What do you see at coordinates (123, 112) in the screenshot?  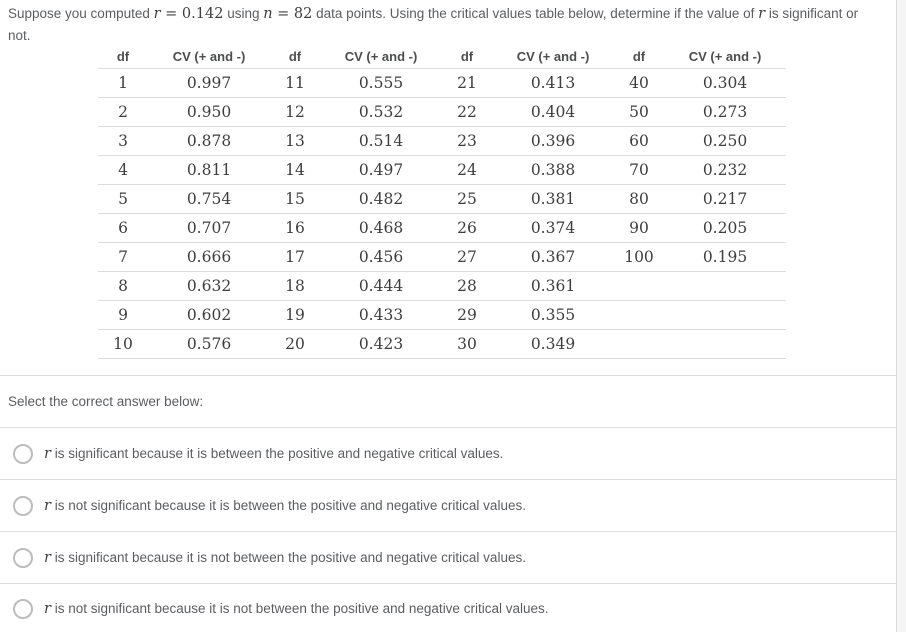 I see `df-value-cell: 2` at bounding box center [123, 112].